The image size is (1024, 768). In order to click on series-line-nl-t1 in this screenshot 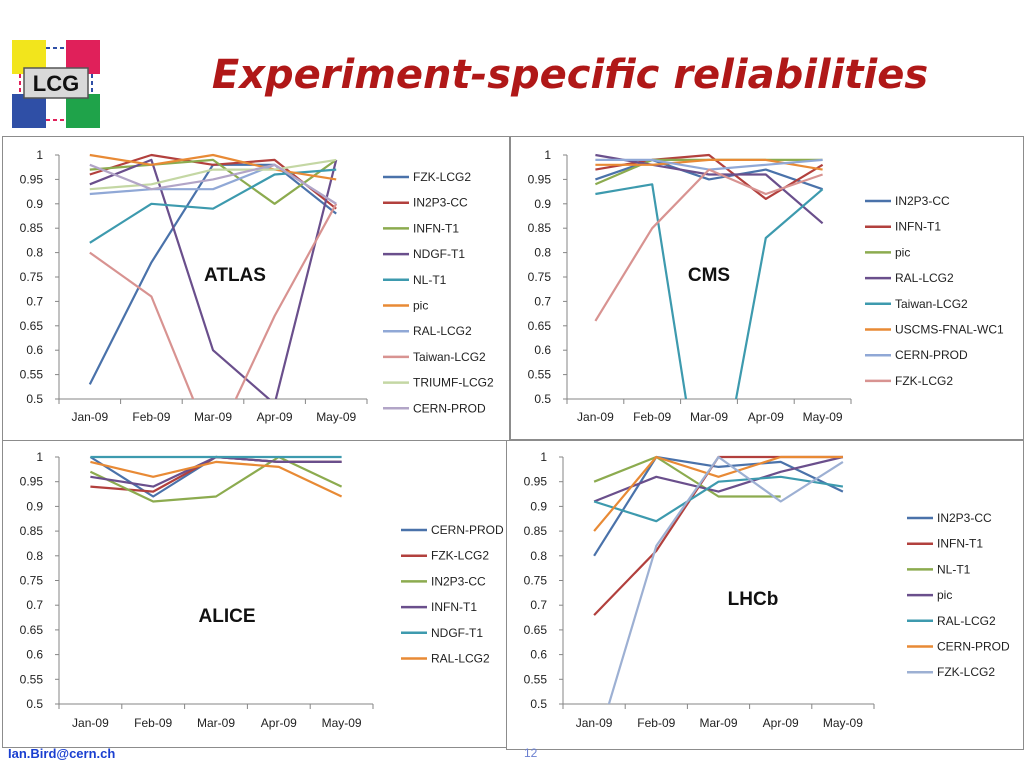, I will do `click(687, 476)`.